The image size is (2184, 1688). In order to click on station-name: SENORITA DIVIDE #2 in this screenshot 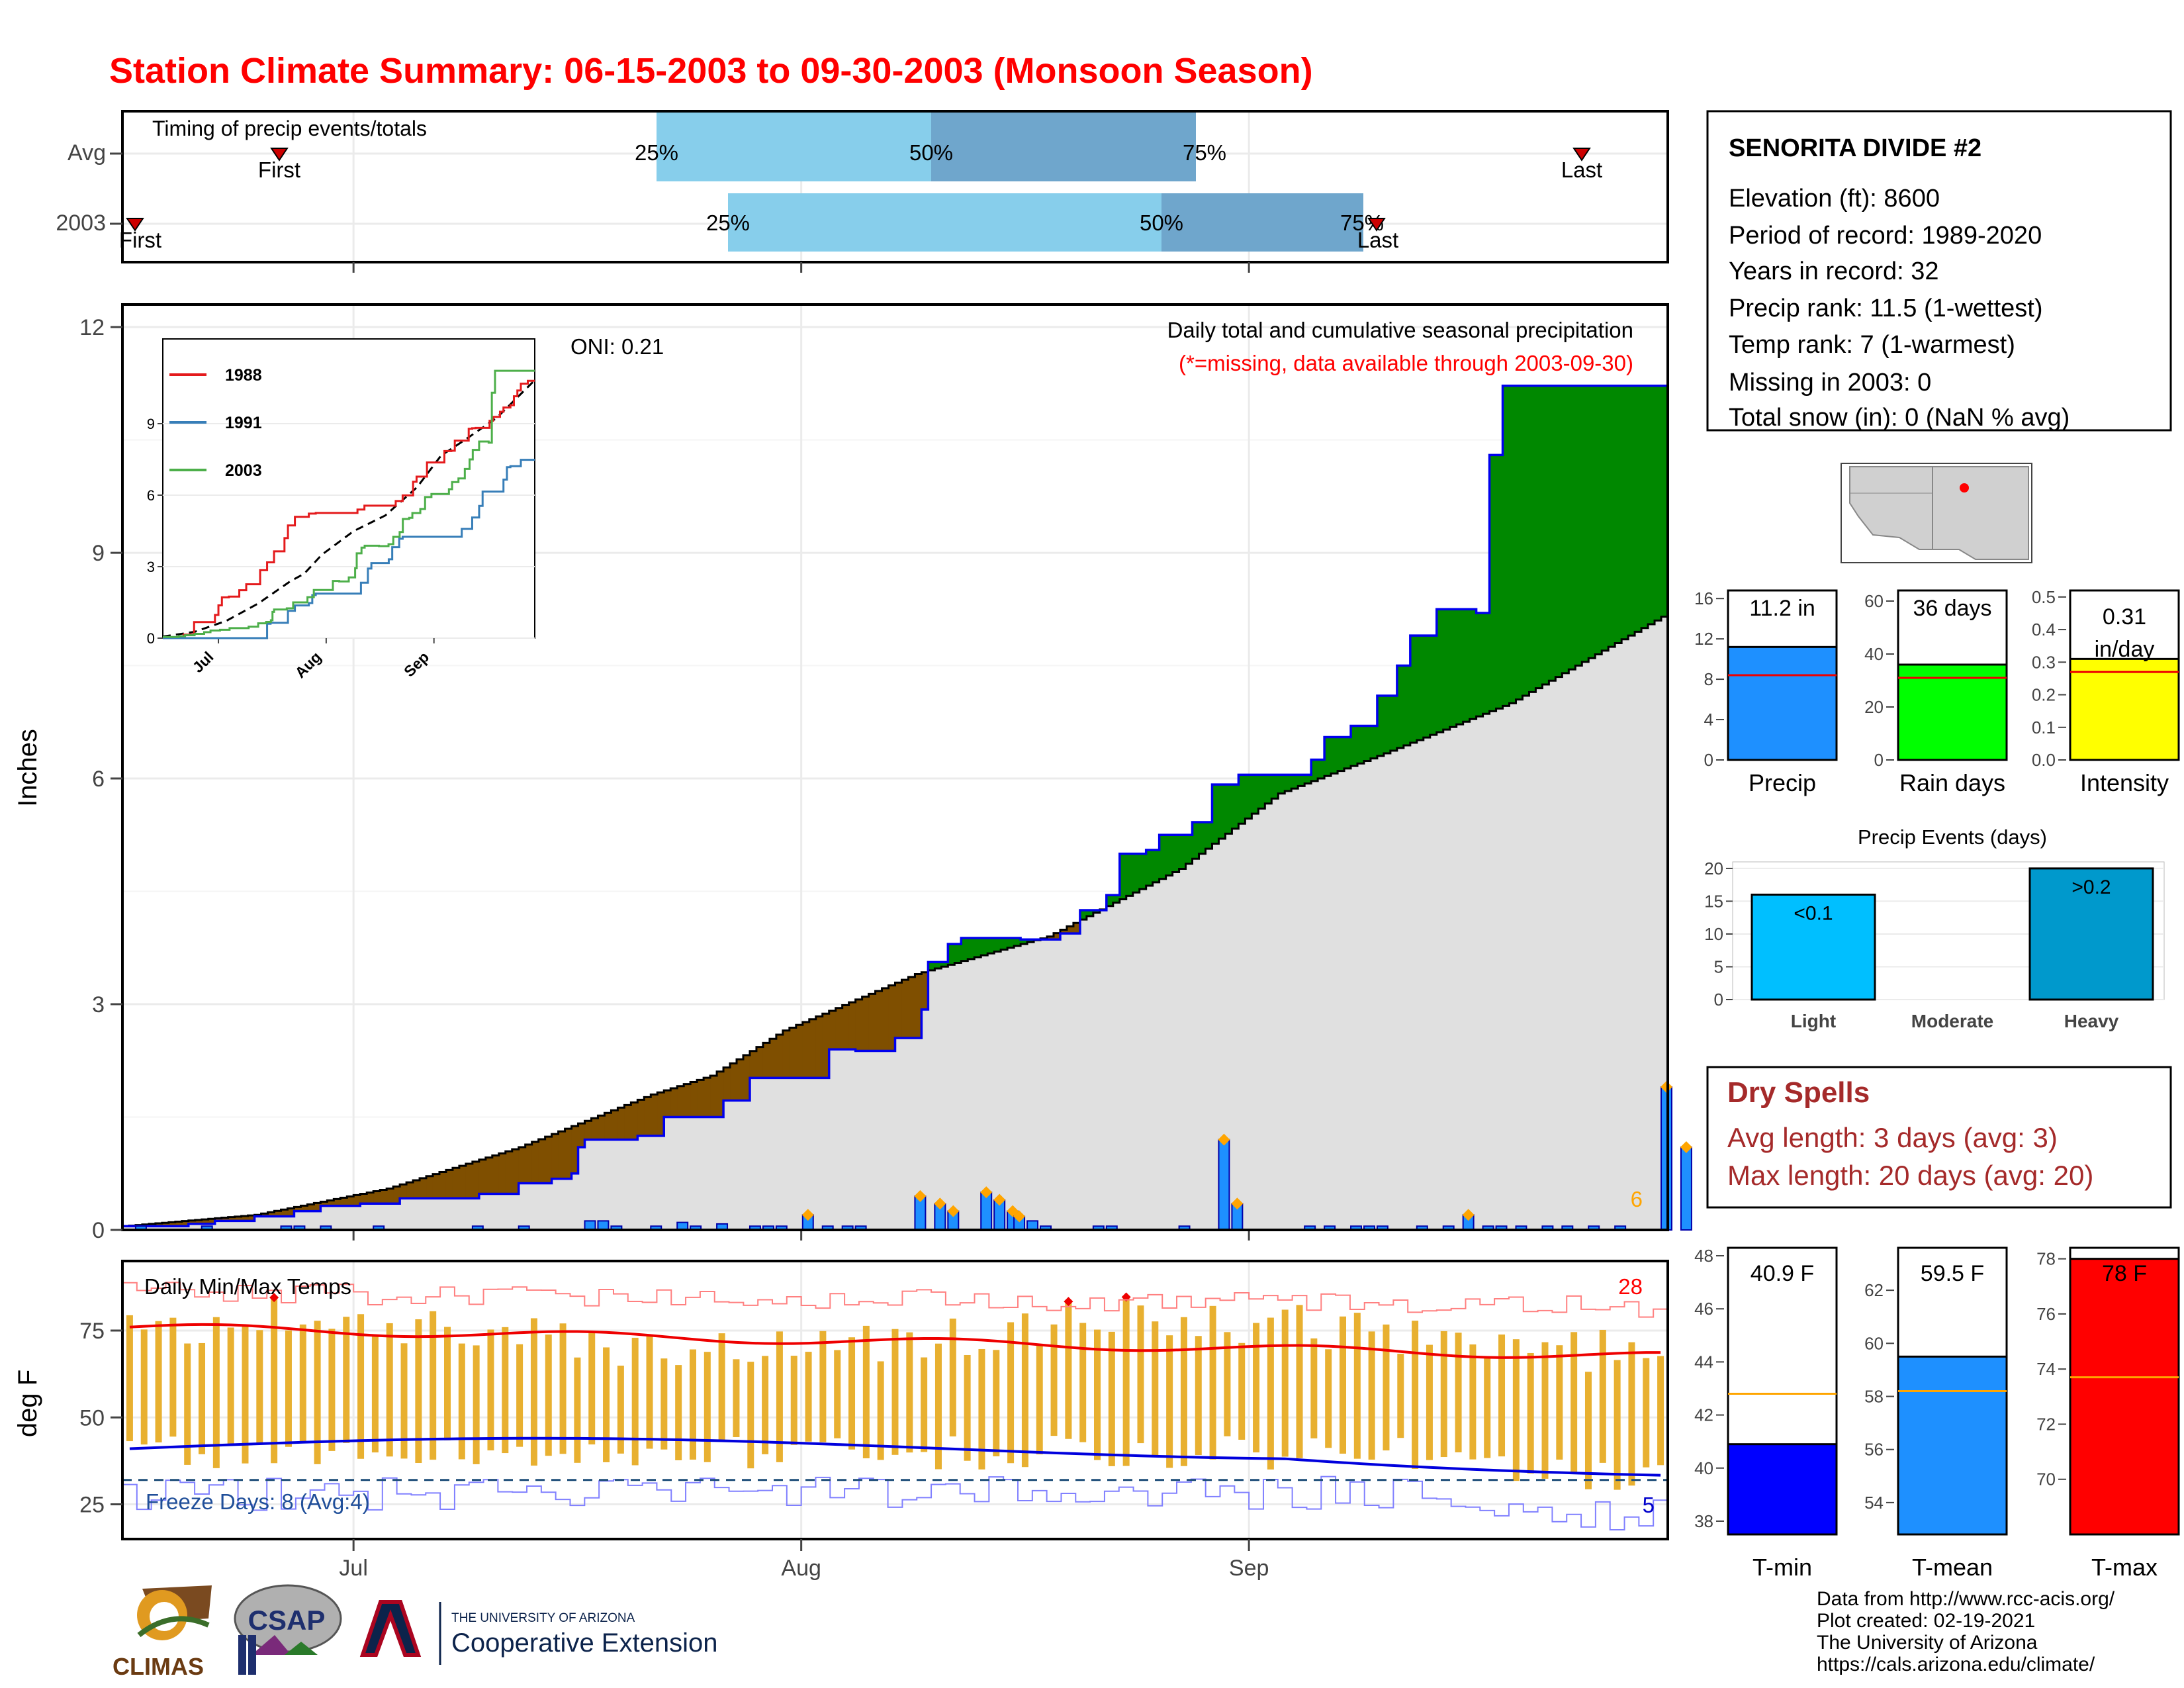, I will do `click(1855, 148)`.